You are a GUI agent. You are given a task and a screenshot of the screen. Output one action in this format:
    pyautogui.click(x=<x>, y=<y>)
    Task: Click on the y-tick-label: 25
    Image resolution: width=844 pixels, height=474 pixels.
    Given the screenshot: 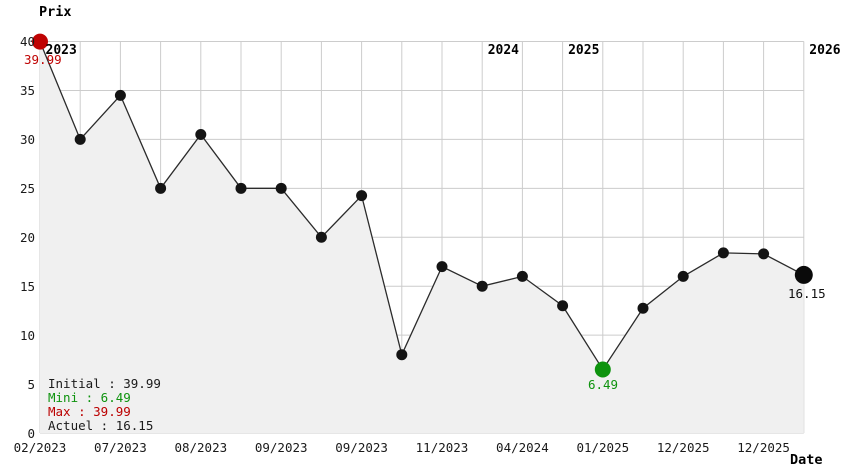 What is the action you would take?
    pyautogui.click(x=27, y=188)
    